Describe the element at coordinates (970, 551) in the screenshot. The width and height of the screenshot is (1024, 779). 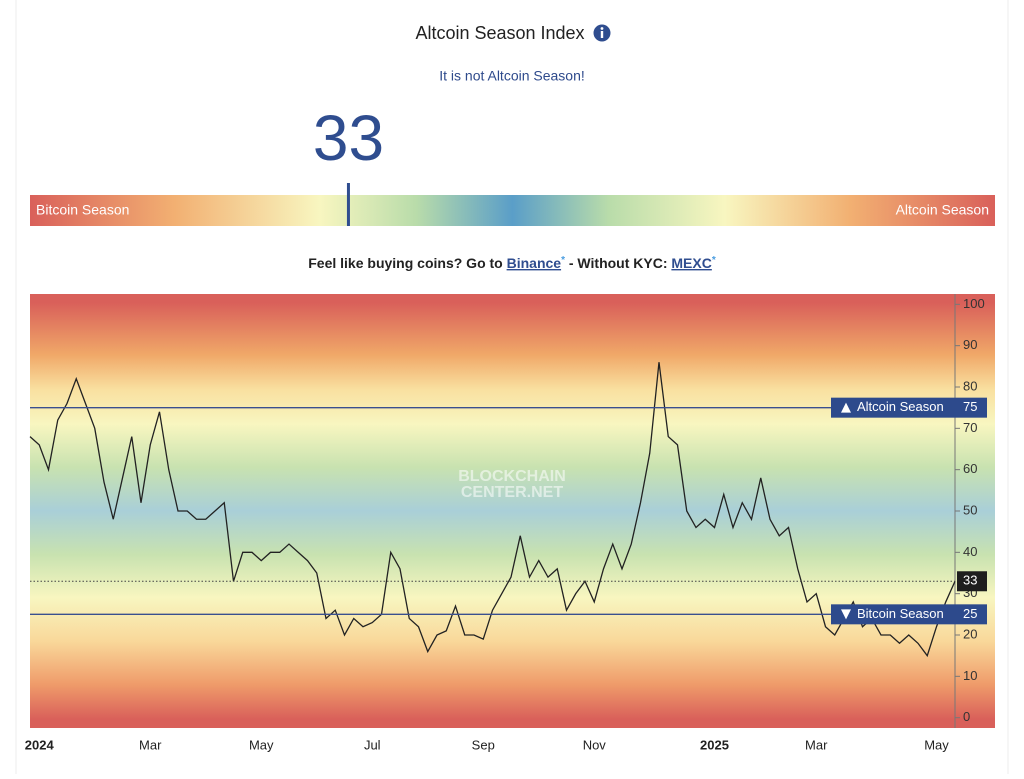
I see `y-tick-label: 40` at that location.